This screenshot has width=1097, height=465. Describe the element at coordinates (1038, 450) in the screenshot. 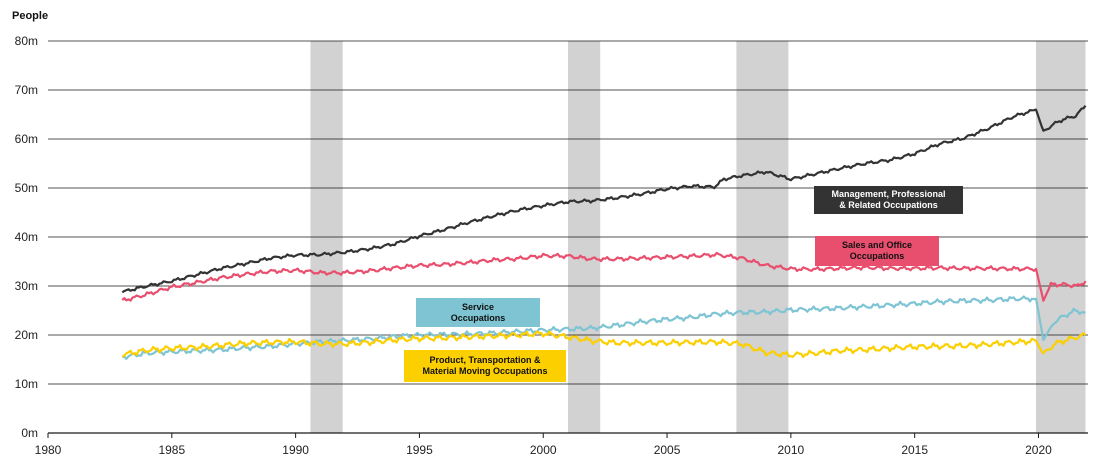

I see `x-tick-label: 2020` at that location.